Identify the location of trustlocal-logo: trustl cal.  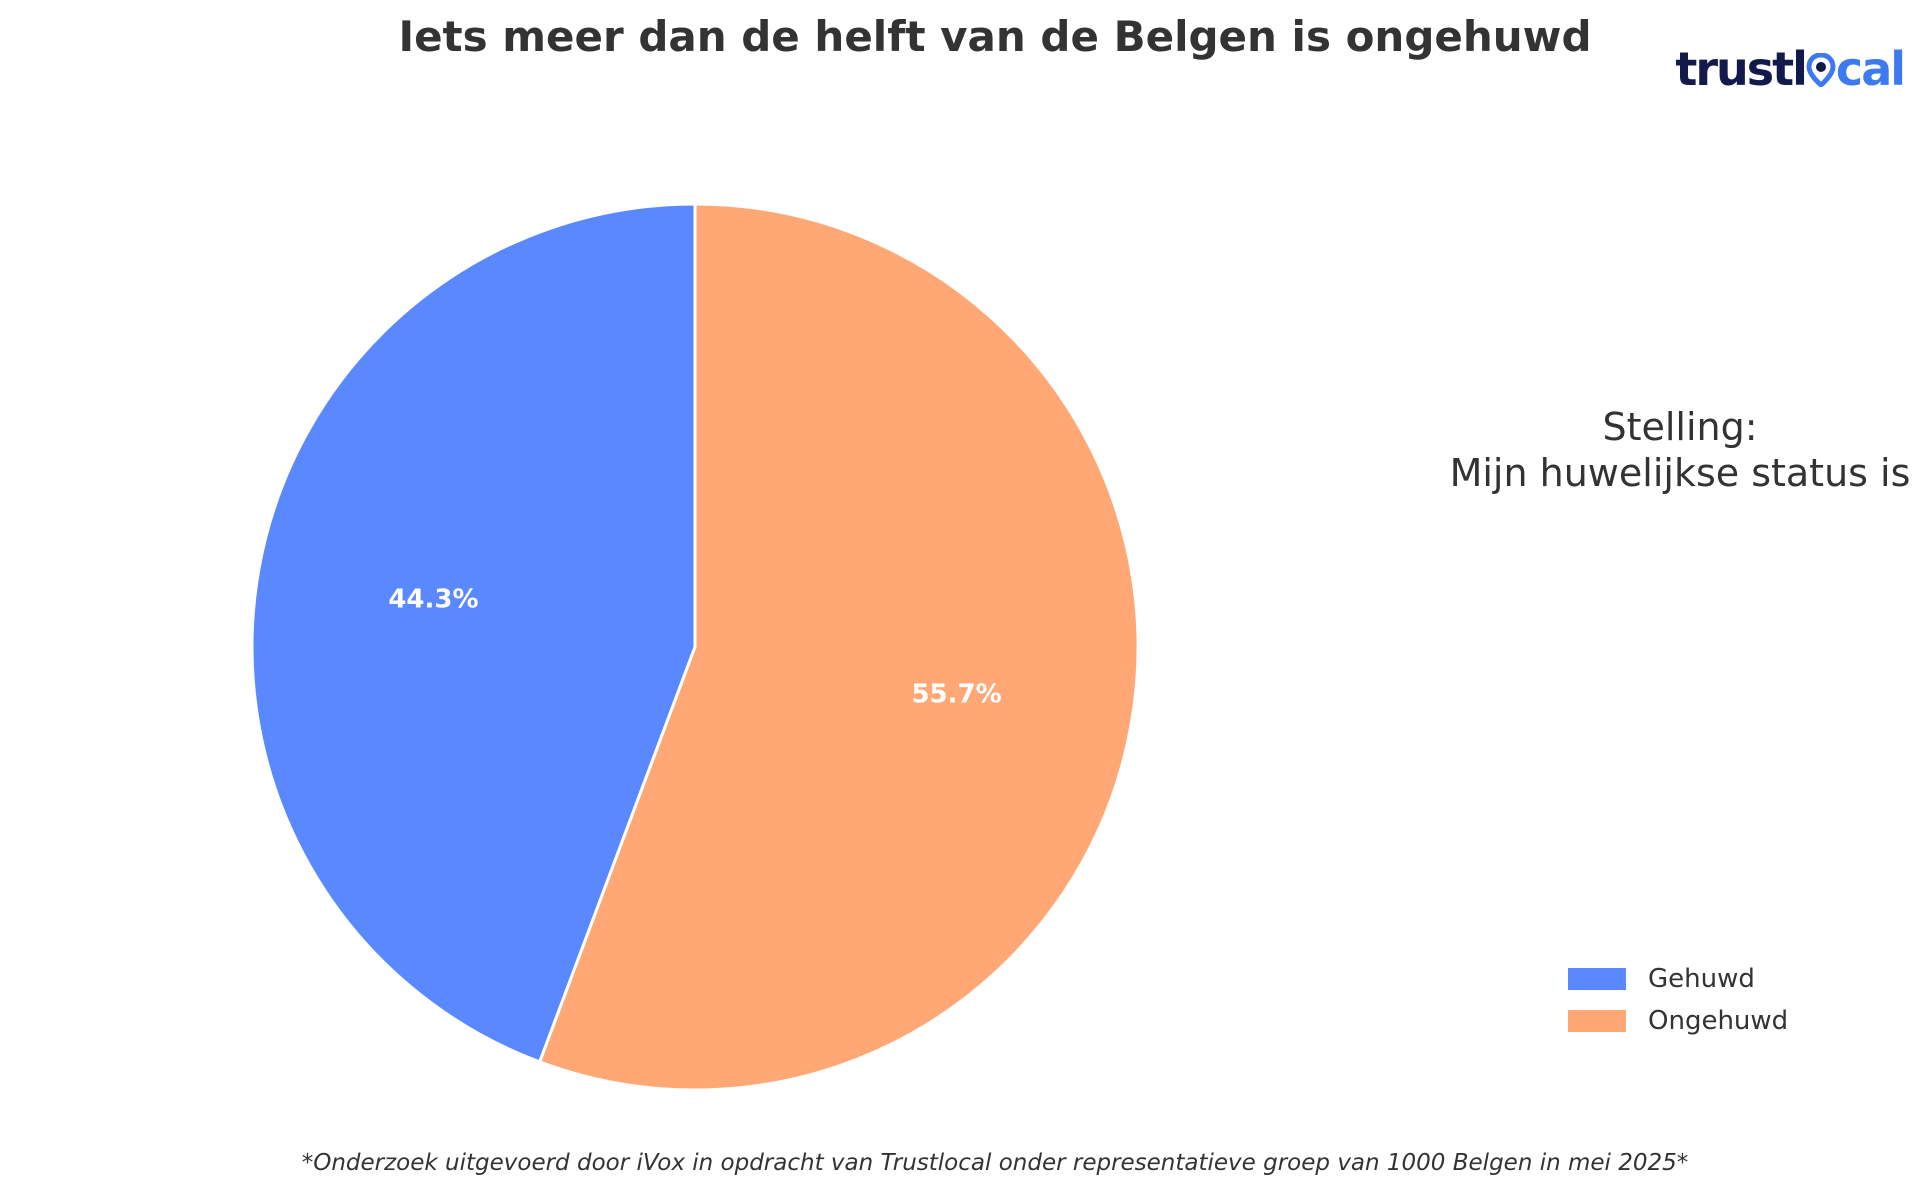
(1790, 69).